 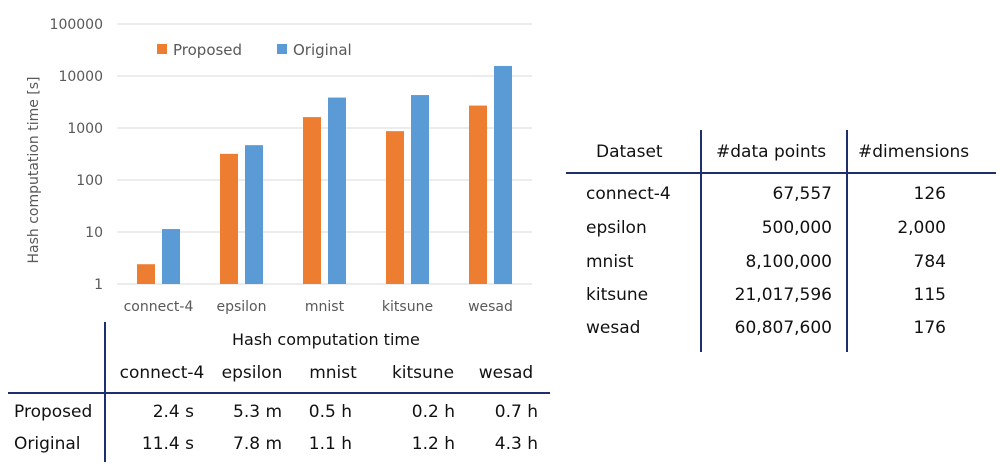 What do you see at coordinates (330, 444) in the screenshot?
I see `time-table-cell: 1.1 h` at bounding box center [330, 444].